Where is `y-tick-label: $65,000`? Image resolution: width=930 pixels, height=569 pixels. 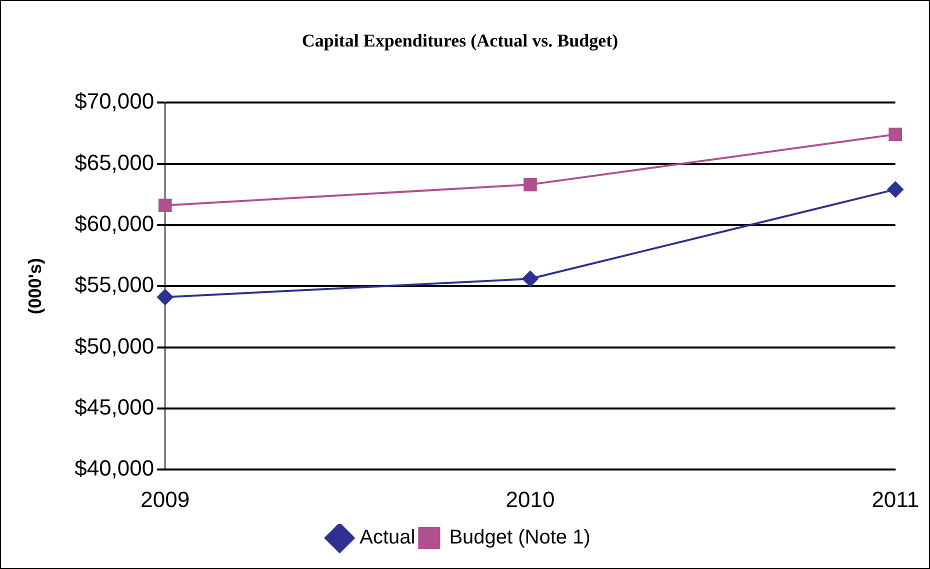 y-tick-label: $65,000 is located at coordinates (114, 162).